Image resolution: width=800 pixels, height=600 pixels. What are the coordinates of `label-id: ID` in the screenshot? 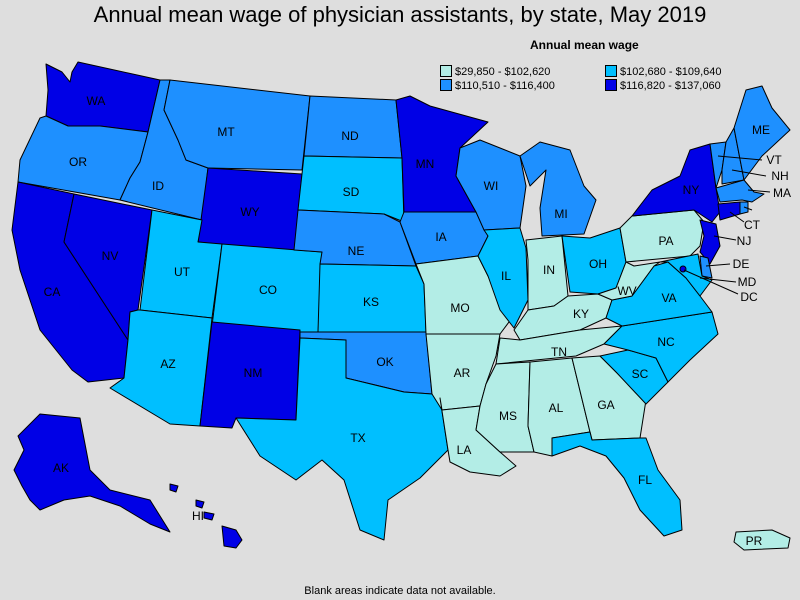 It's located at (158, 186).